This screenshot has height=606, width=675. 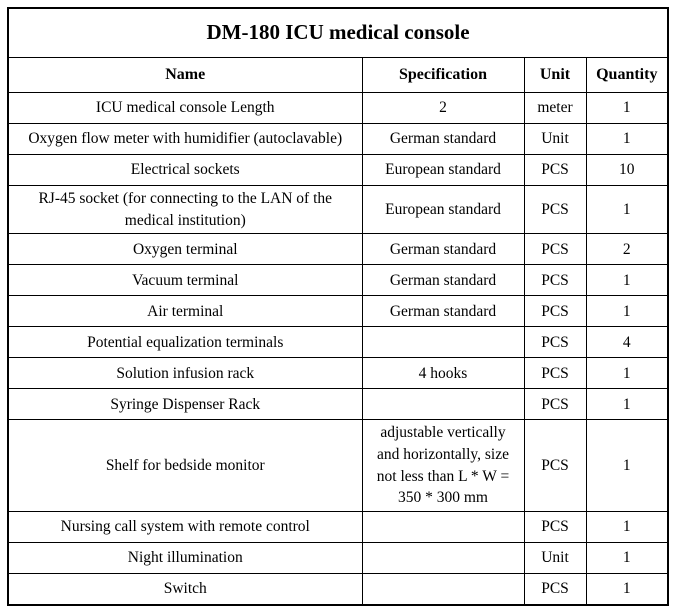 I want to click on table-title-row: DM-180 ICU medical console, so click(x=338, y=32).